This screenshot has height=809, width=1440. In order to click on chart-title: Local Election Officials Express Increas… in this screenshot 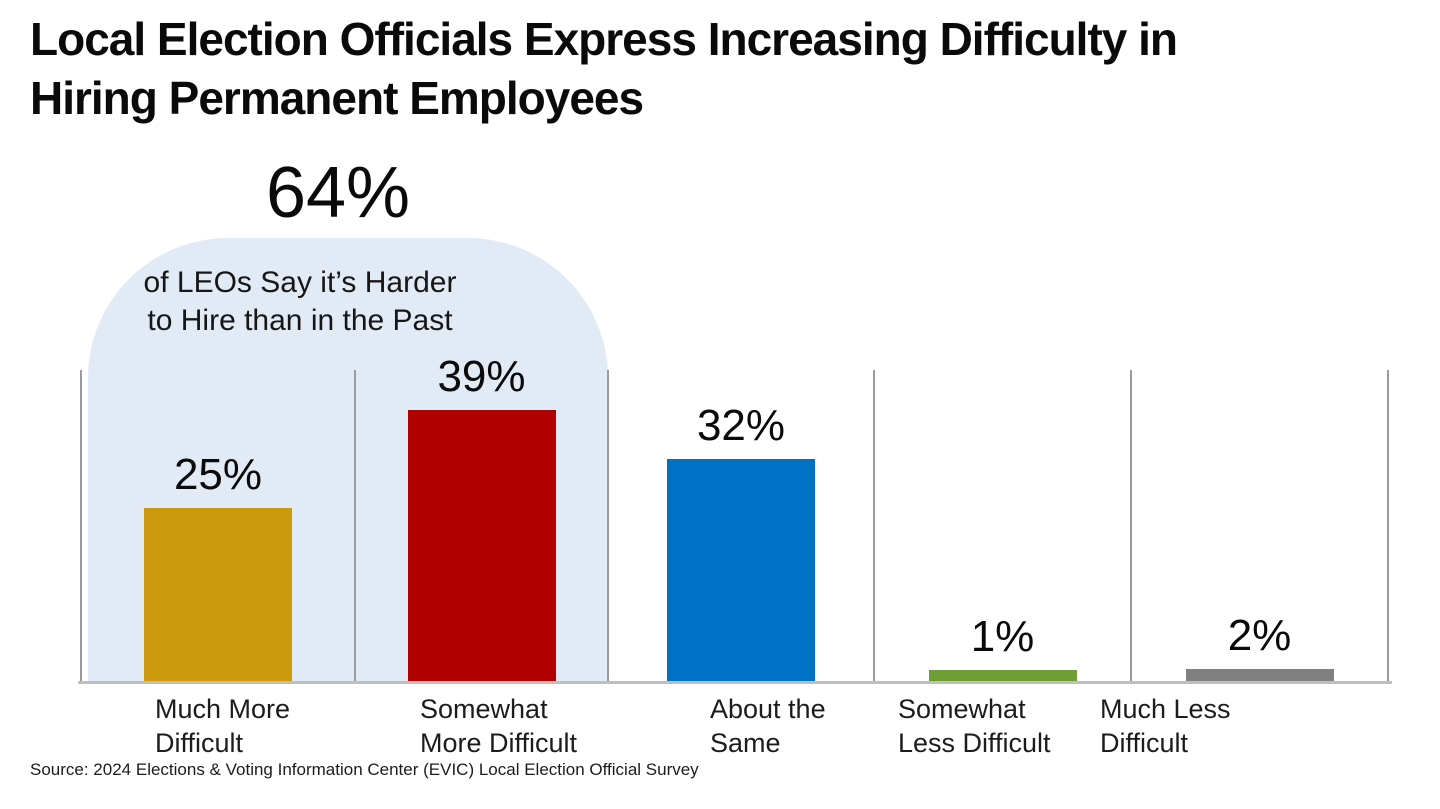, I will do `click(604, 69)`.